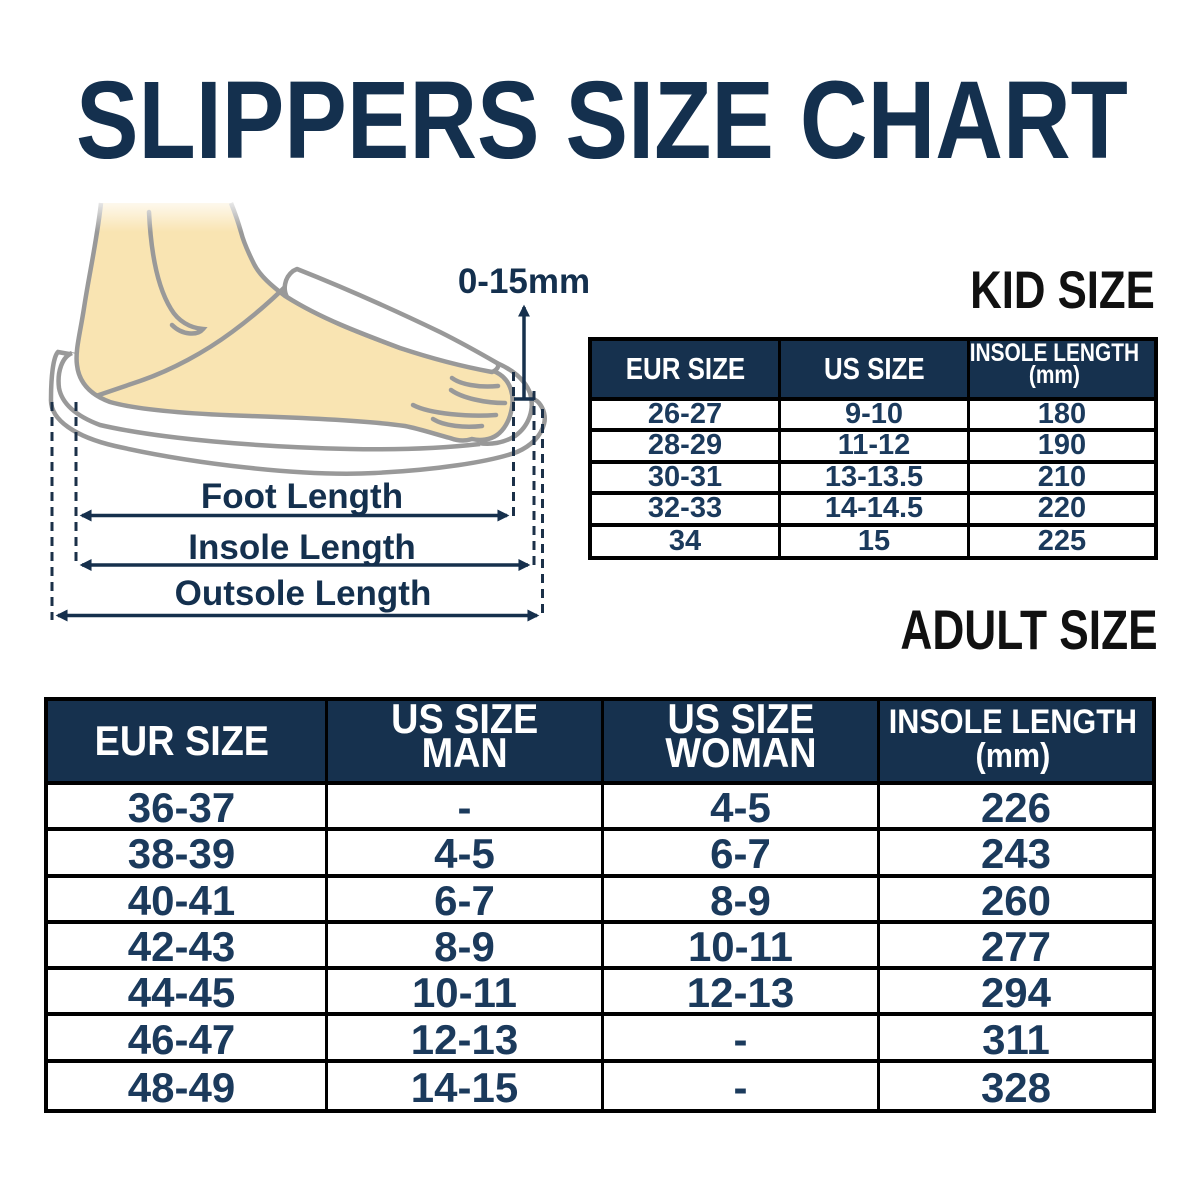 This screenshot has width=1200, height=1200. Describe the element at coordinates (302, 496) in the screenshot. I see `svg-text: Foot Length` at that location.